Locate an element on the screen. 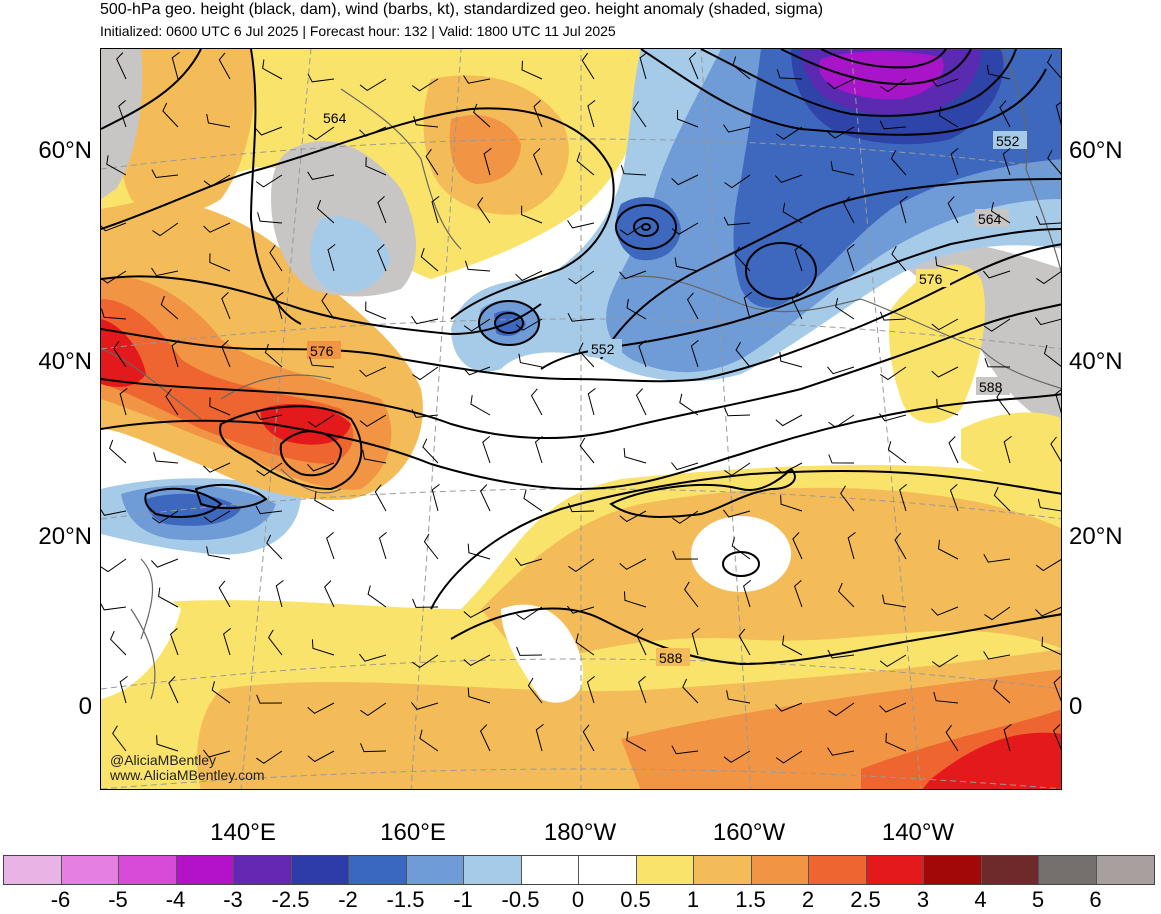  colorbar-tick-label: -3 is located at coordinates (233, 899).